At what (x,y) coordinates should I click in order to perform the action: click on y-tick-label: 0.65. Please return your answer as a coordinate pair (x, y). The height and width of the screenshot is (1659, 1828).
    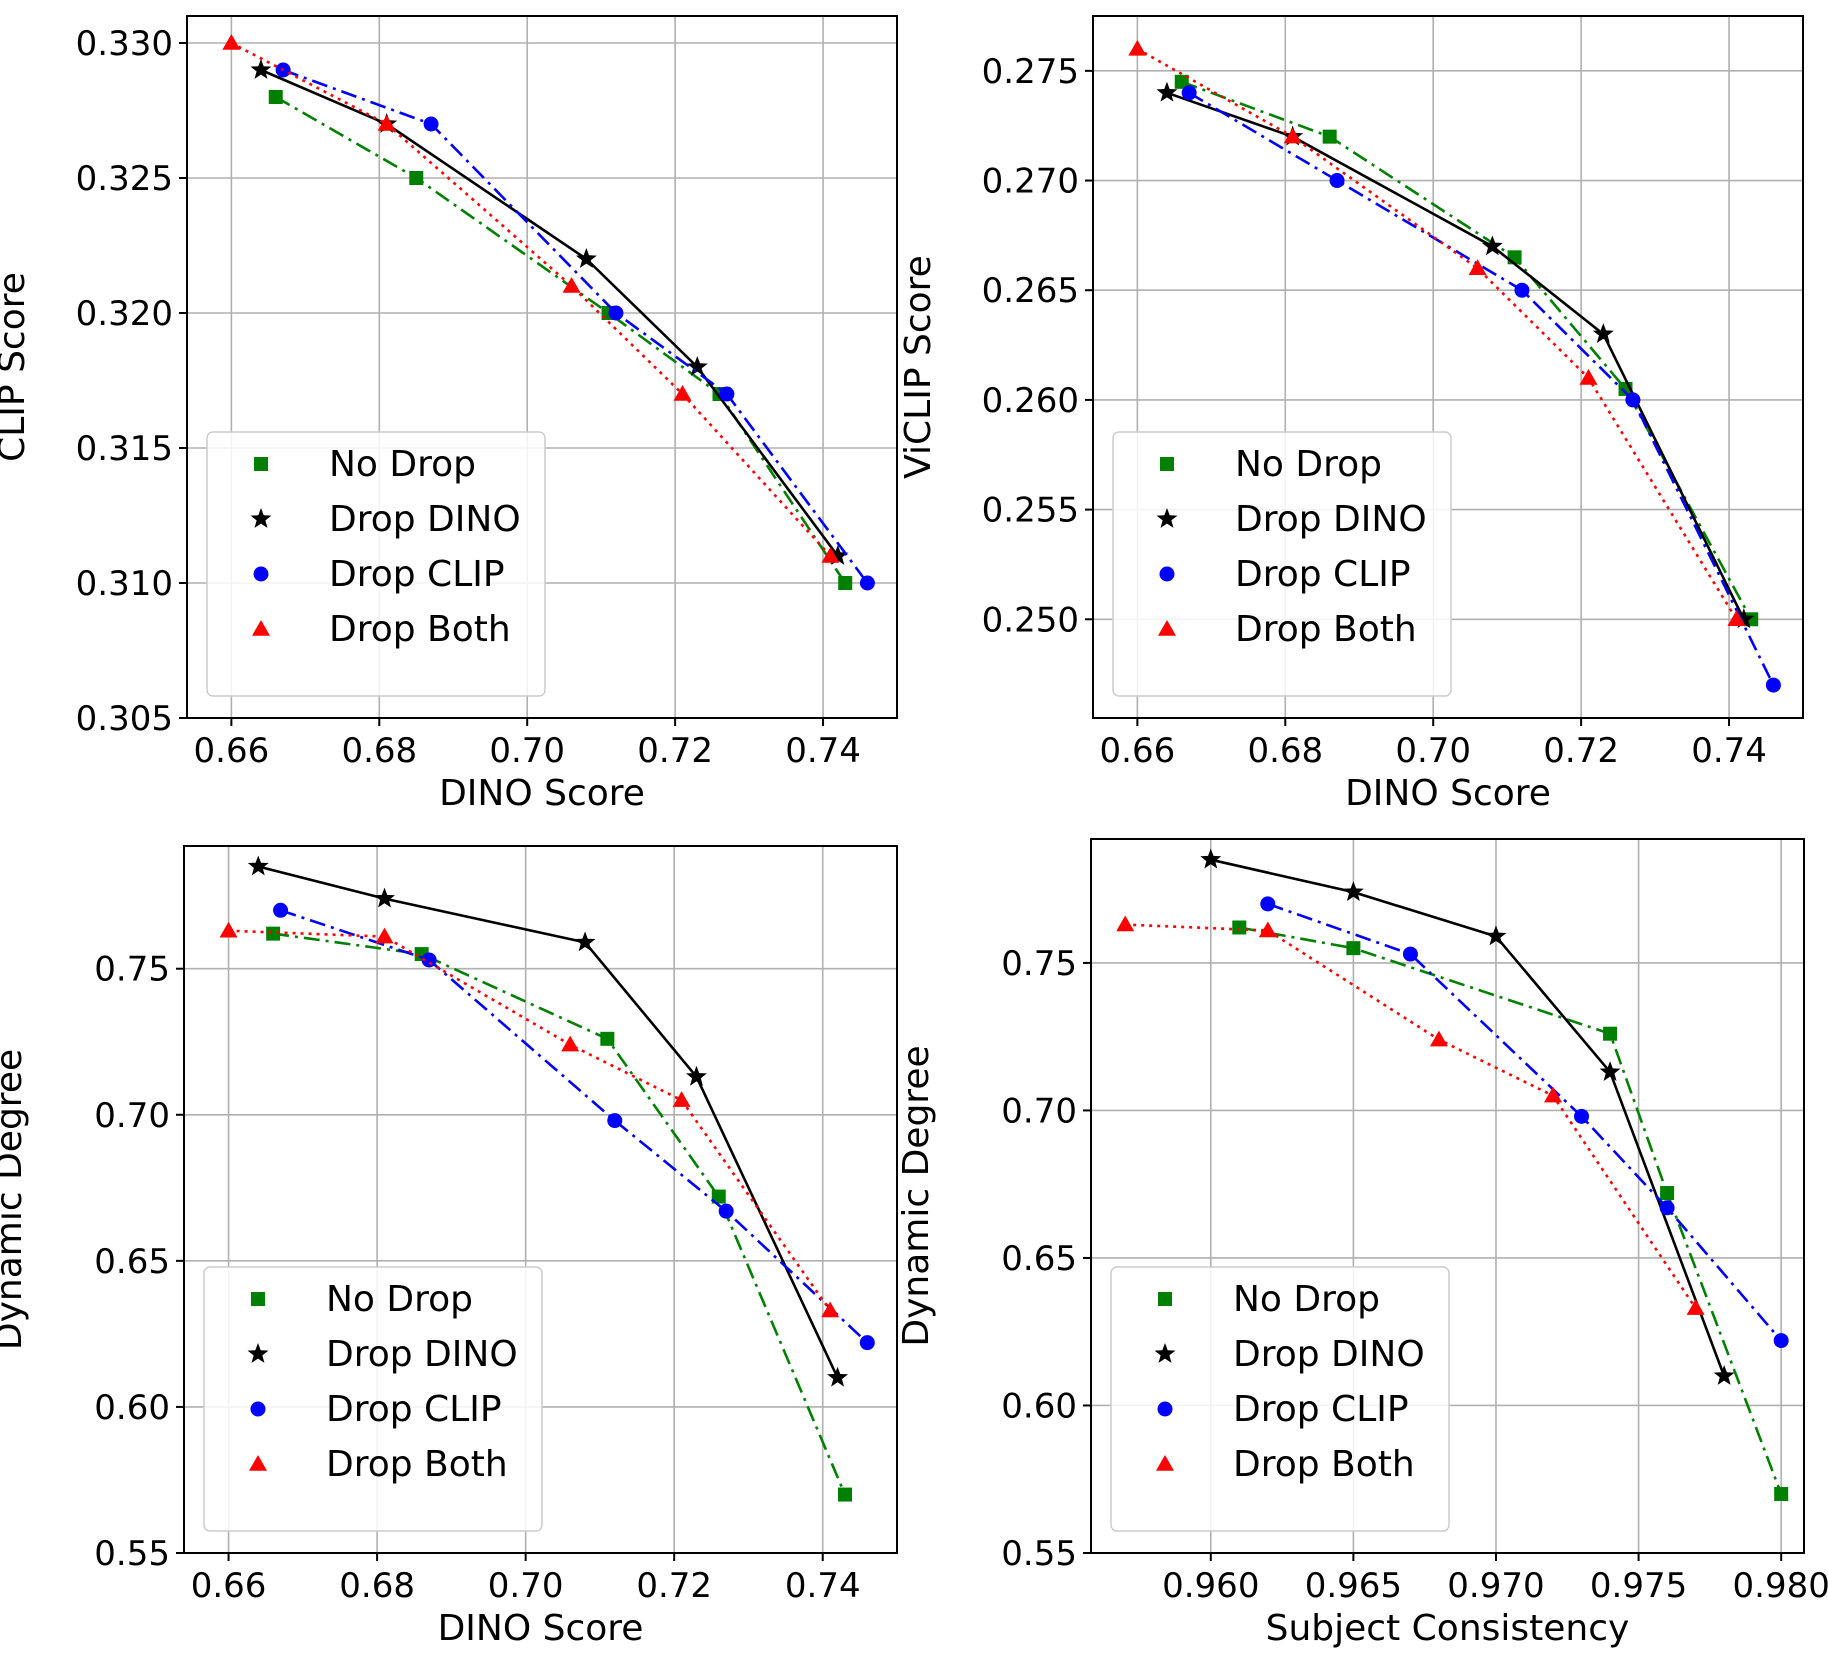
    Looking at the image, I should click on (1039, 1259).